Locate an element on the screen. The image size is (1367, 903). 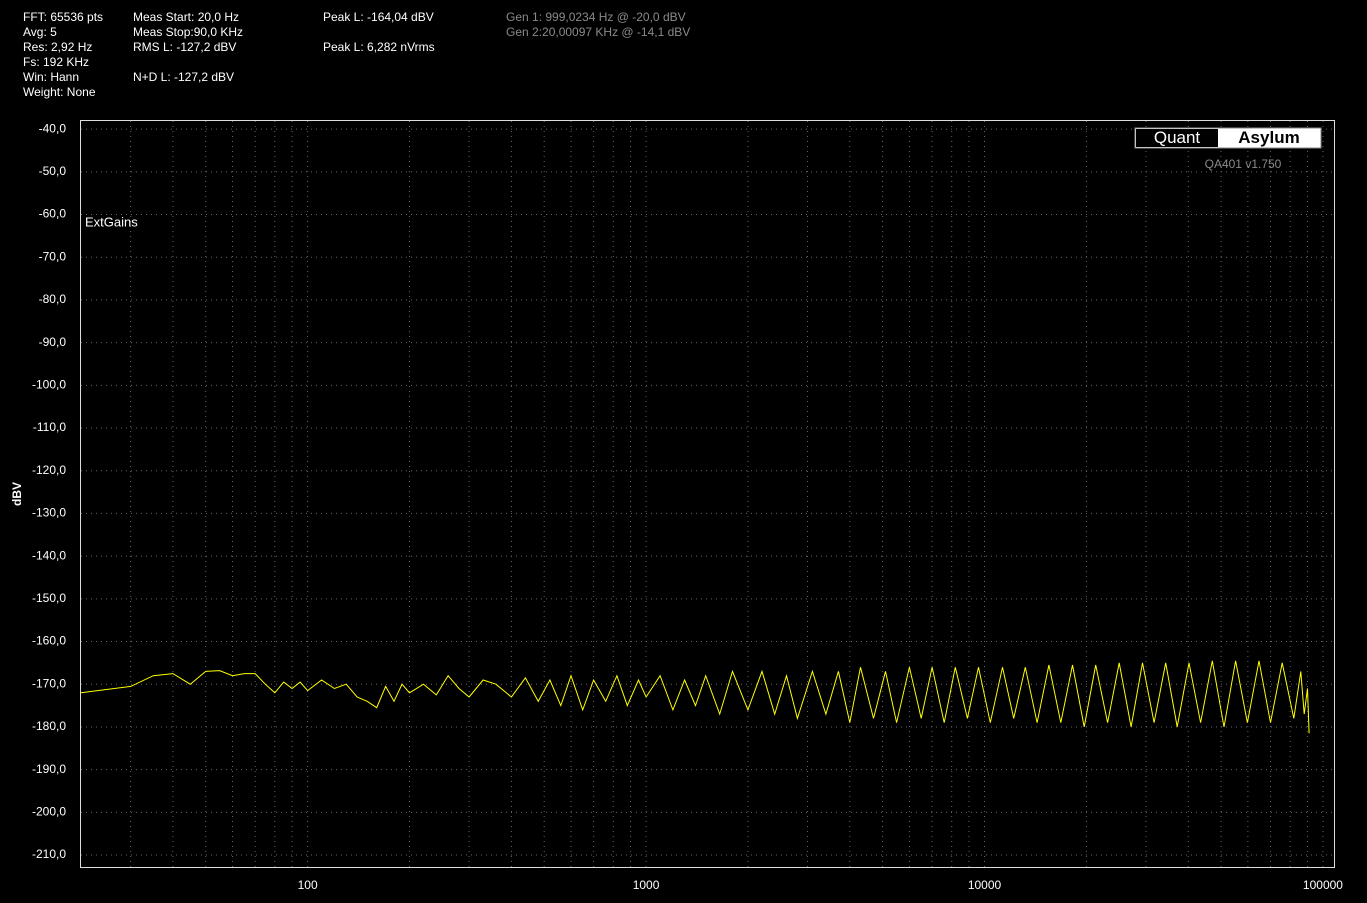
y-tick-label: -60,0 is located at coordinates (53, 214).